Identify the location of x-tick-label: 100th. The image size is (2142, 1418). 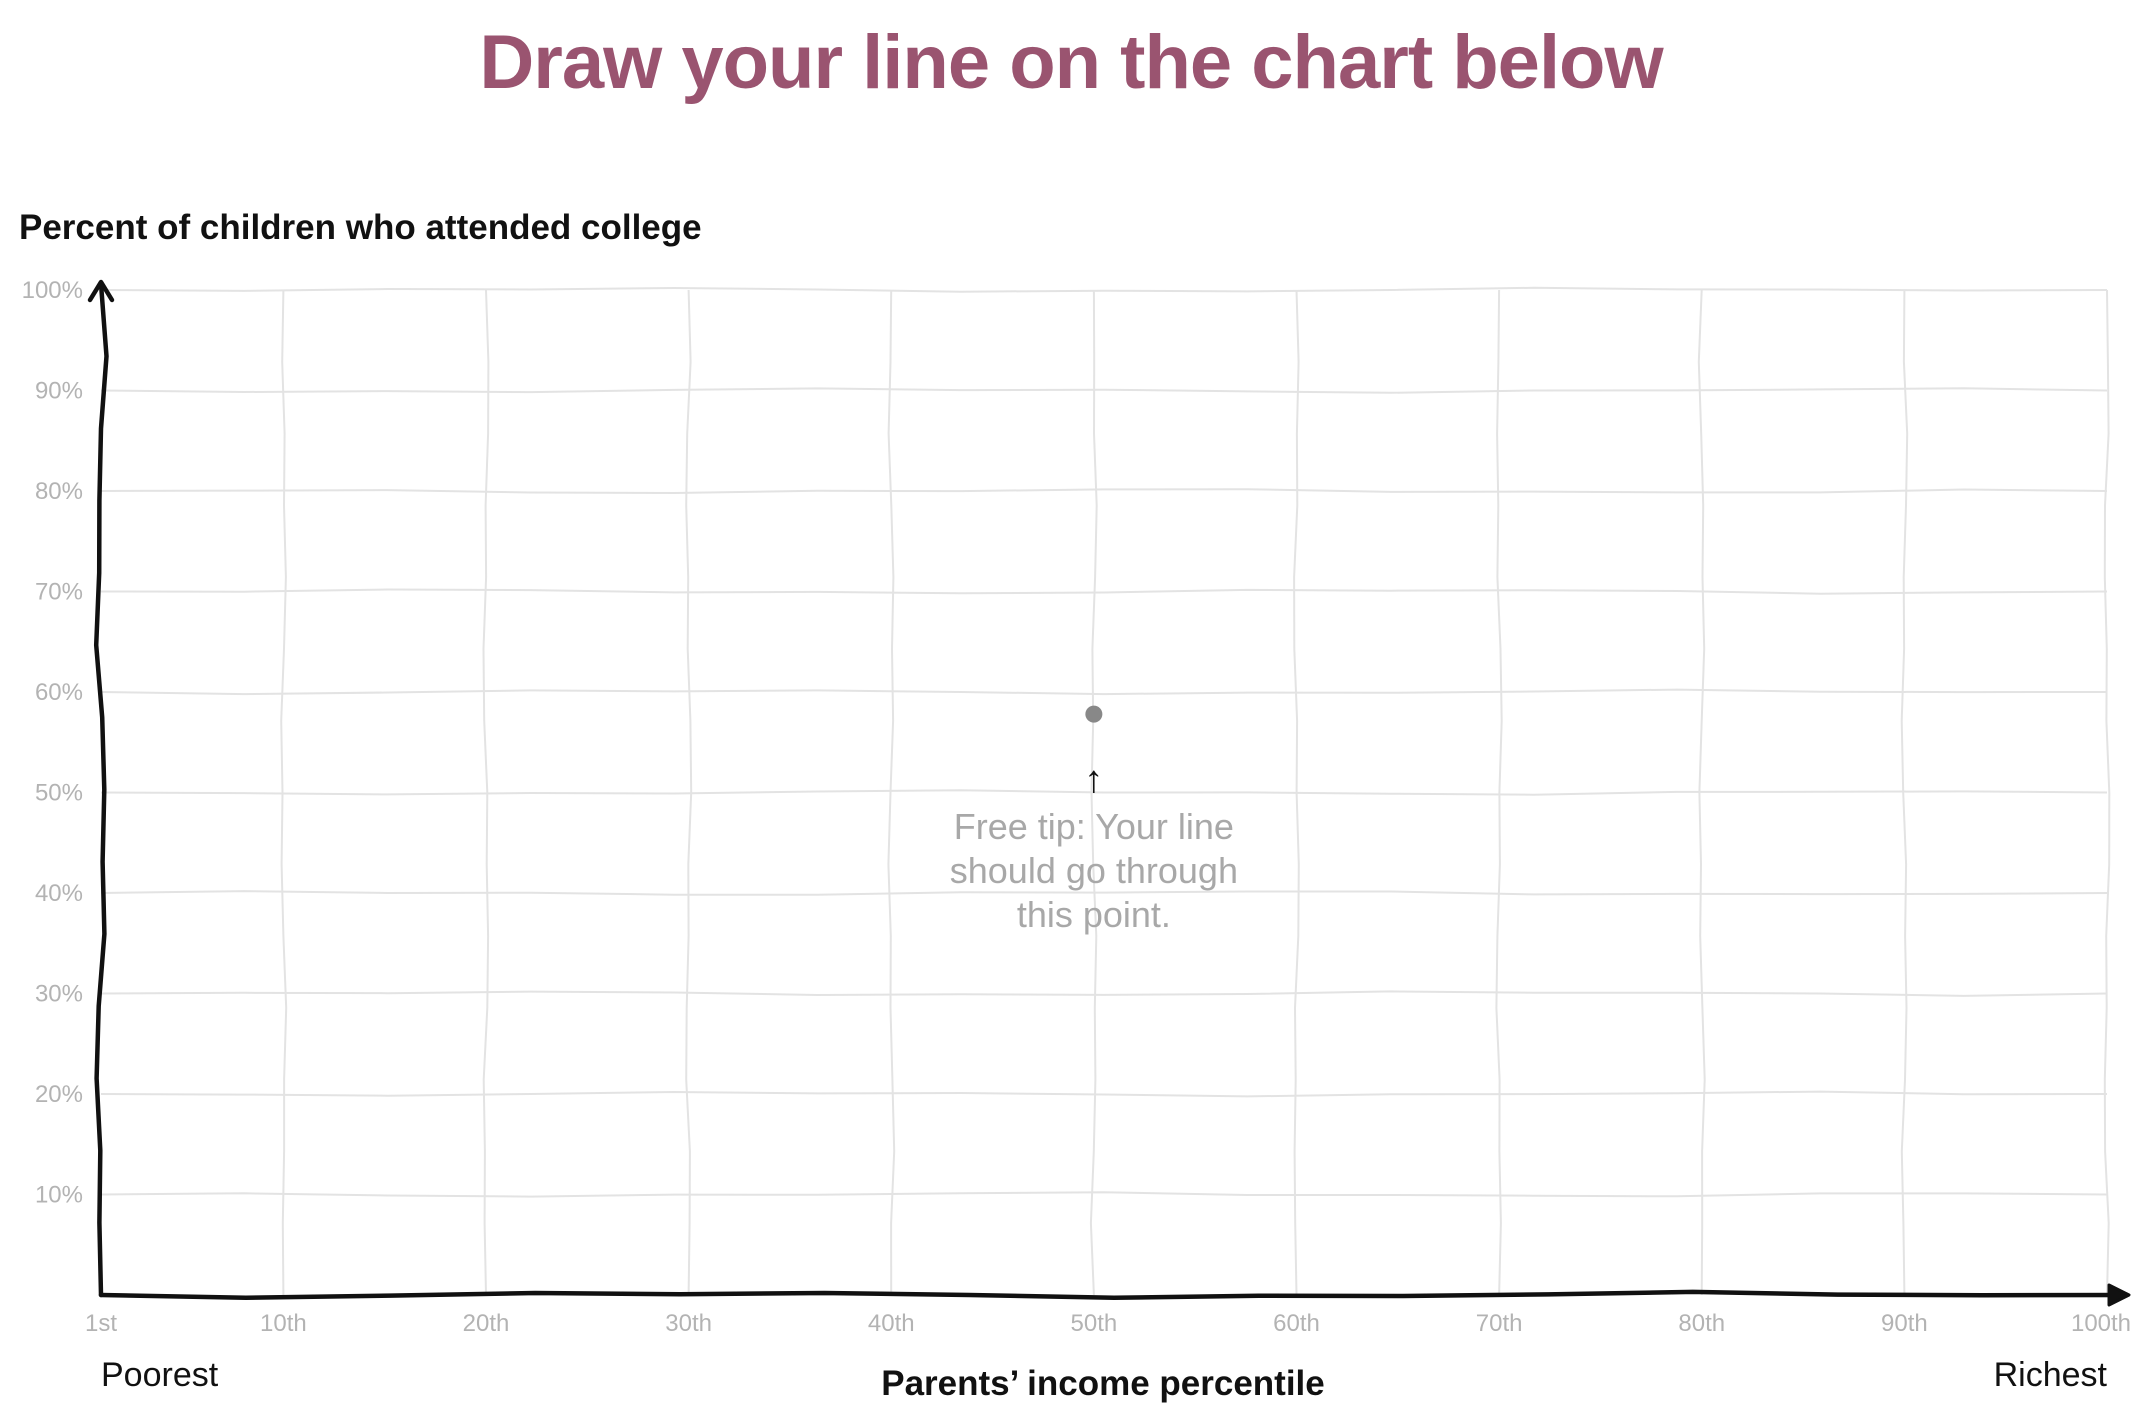
(2101, 1323).